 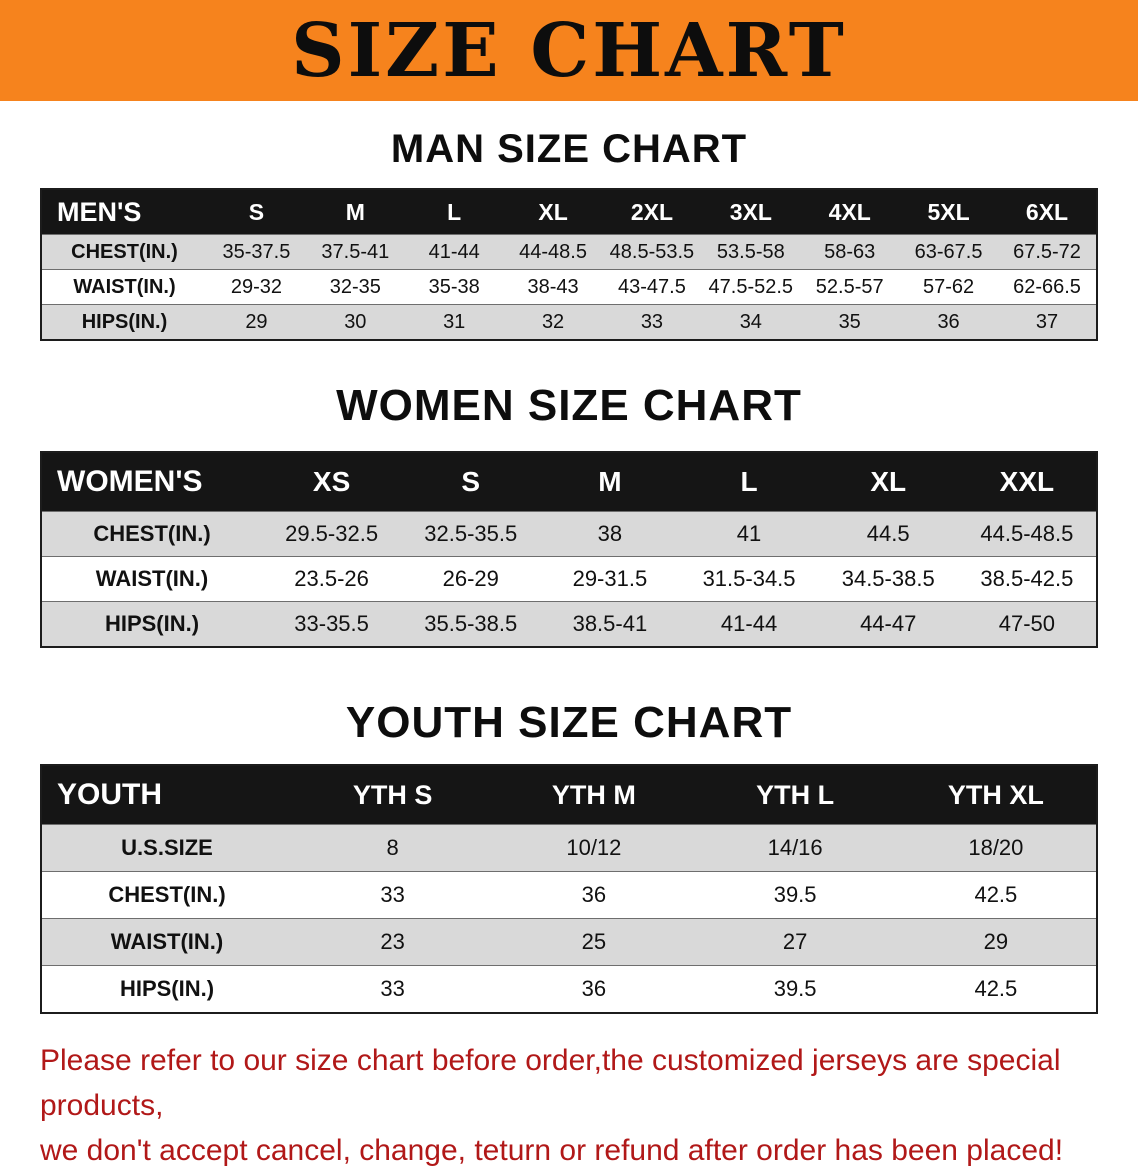 I want to click on cell-value: 18/20, so click(x=996, y=847).